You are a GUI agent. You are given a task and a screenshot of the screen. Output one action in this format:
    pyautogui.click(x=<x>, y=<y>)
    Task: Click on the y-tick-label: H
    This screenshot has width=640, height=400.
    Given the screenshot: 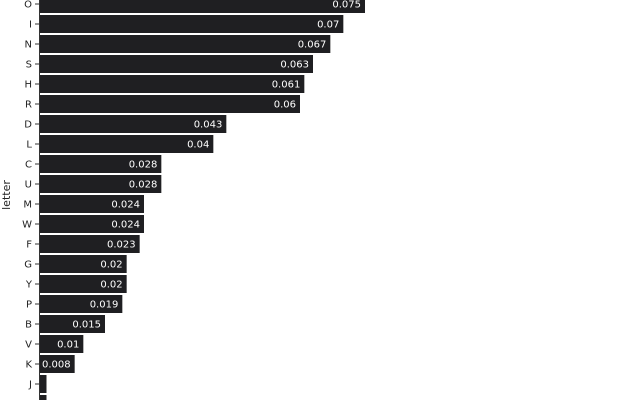 What is the action you would take?
    pyautogui.click(x=28, y=85)
    